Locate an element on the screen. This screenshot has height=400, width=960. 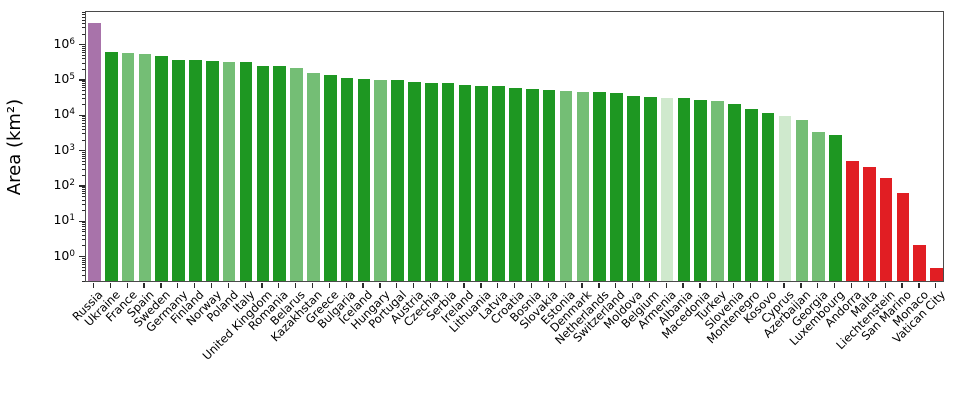
bar-italy is located at coordinates (246, 171).